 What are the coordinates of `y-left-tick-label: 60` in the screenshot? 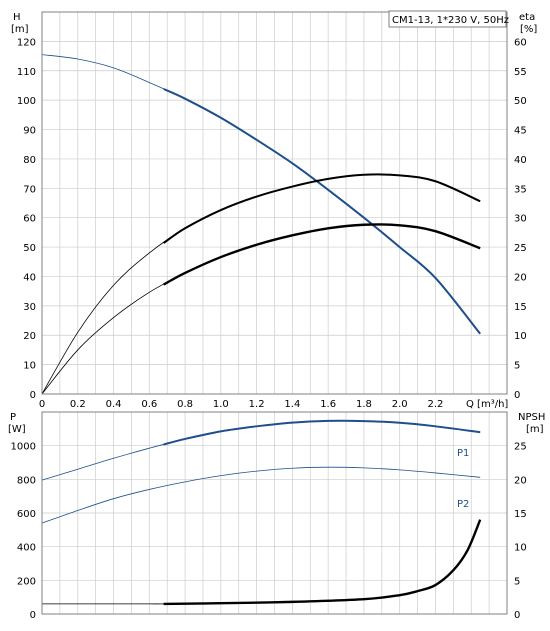 It's located at (29, 219).